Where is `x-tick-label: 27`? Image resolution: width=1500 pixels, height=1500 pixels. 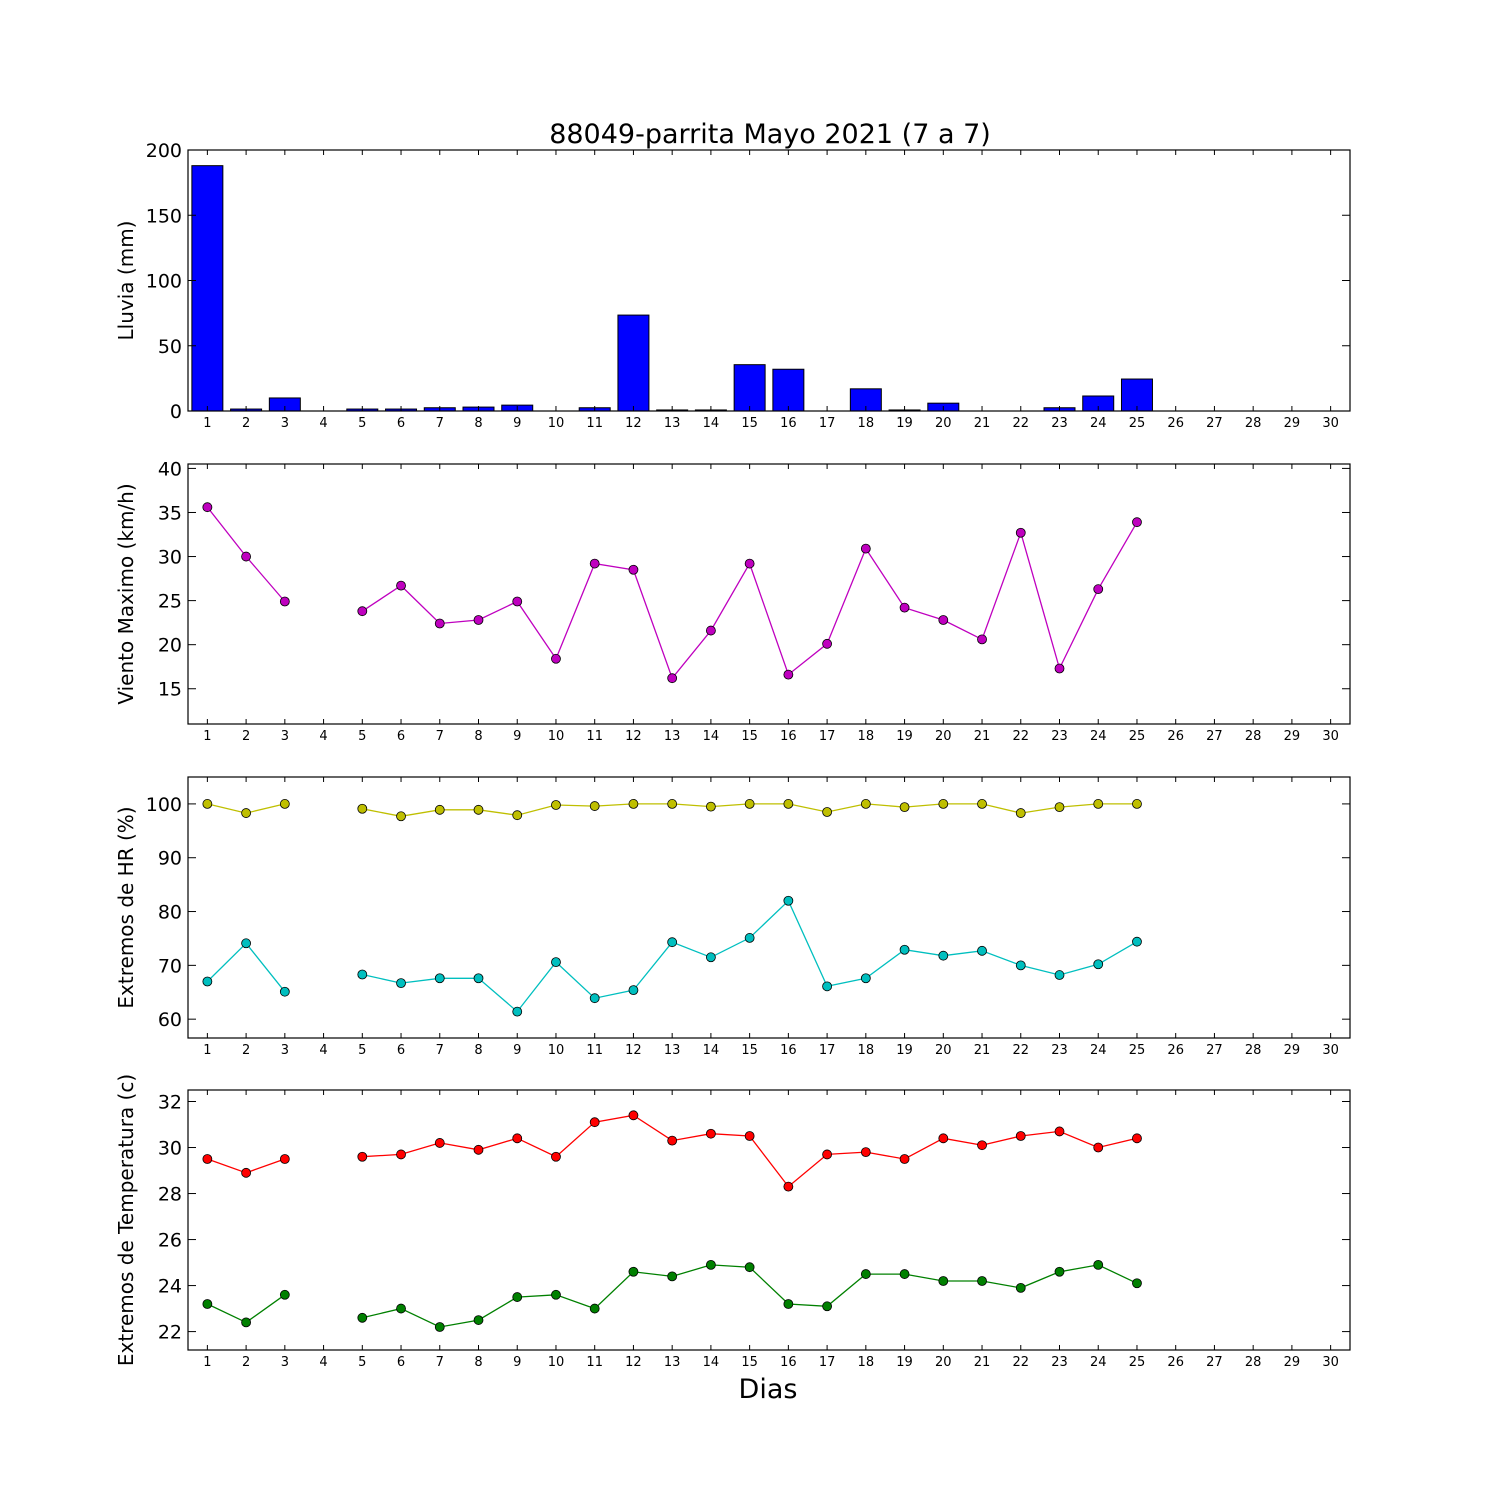 x-tick-label: 27 is located at coordinates (1214, 1362).